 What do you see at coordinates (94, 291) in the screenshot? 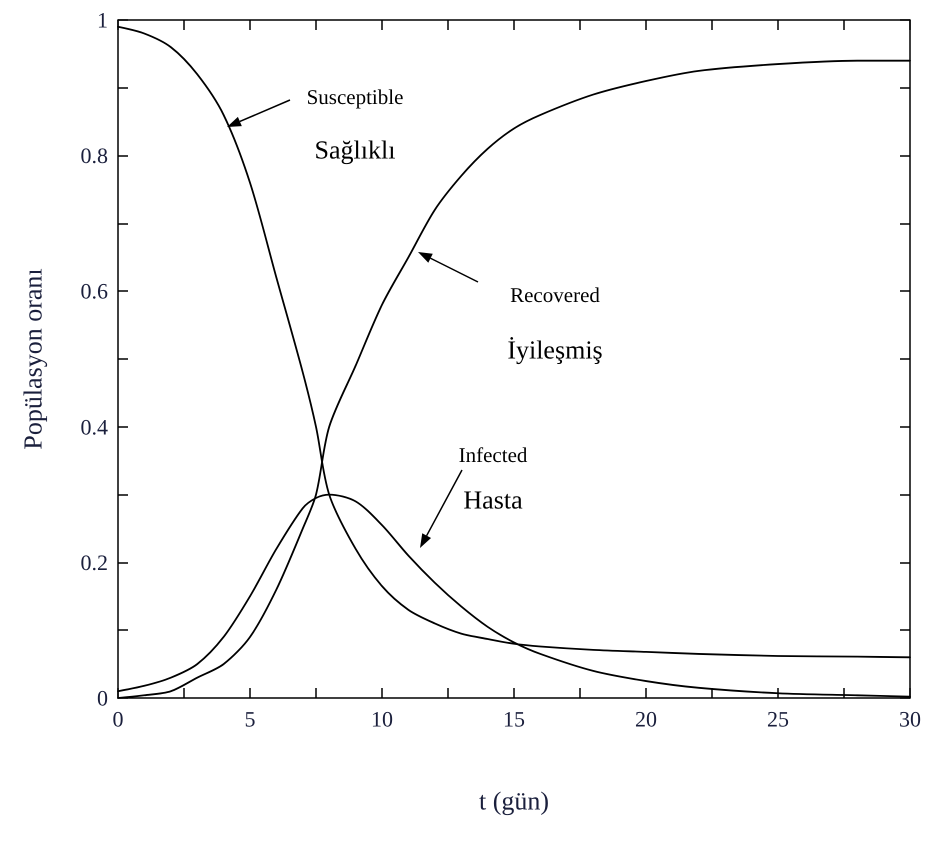
I see `y-tick-label: 0.6` at bounding box center [94, 291].